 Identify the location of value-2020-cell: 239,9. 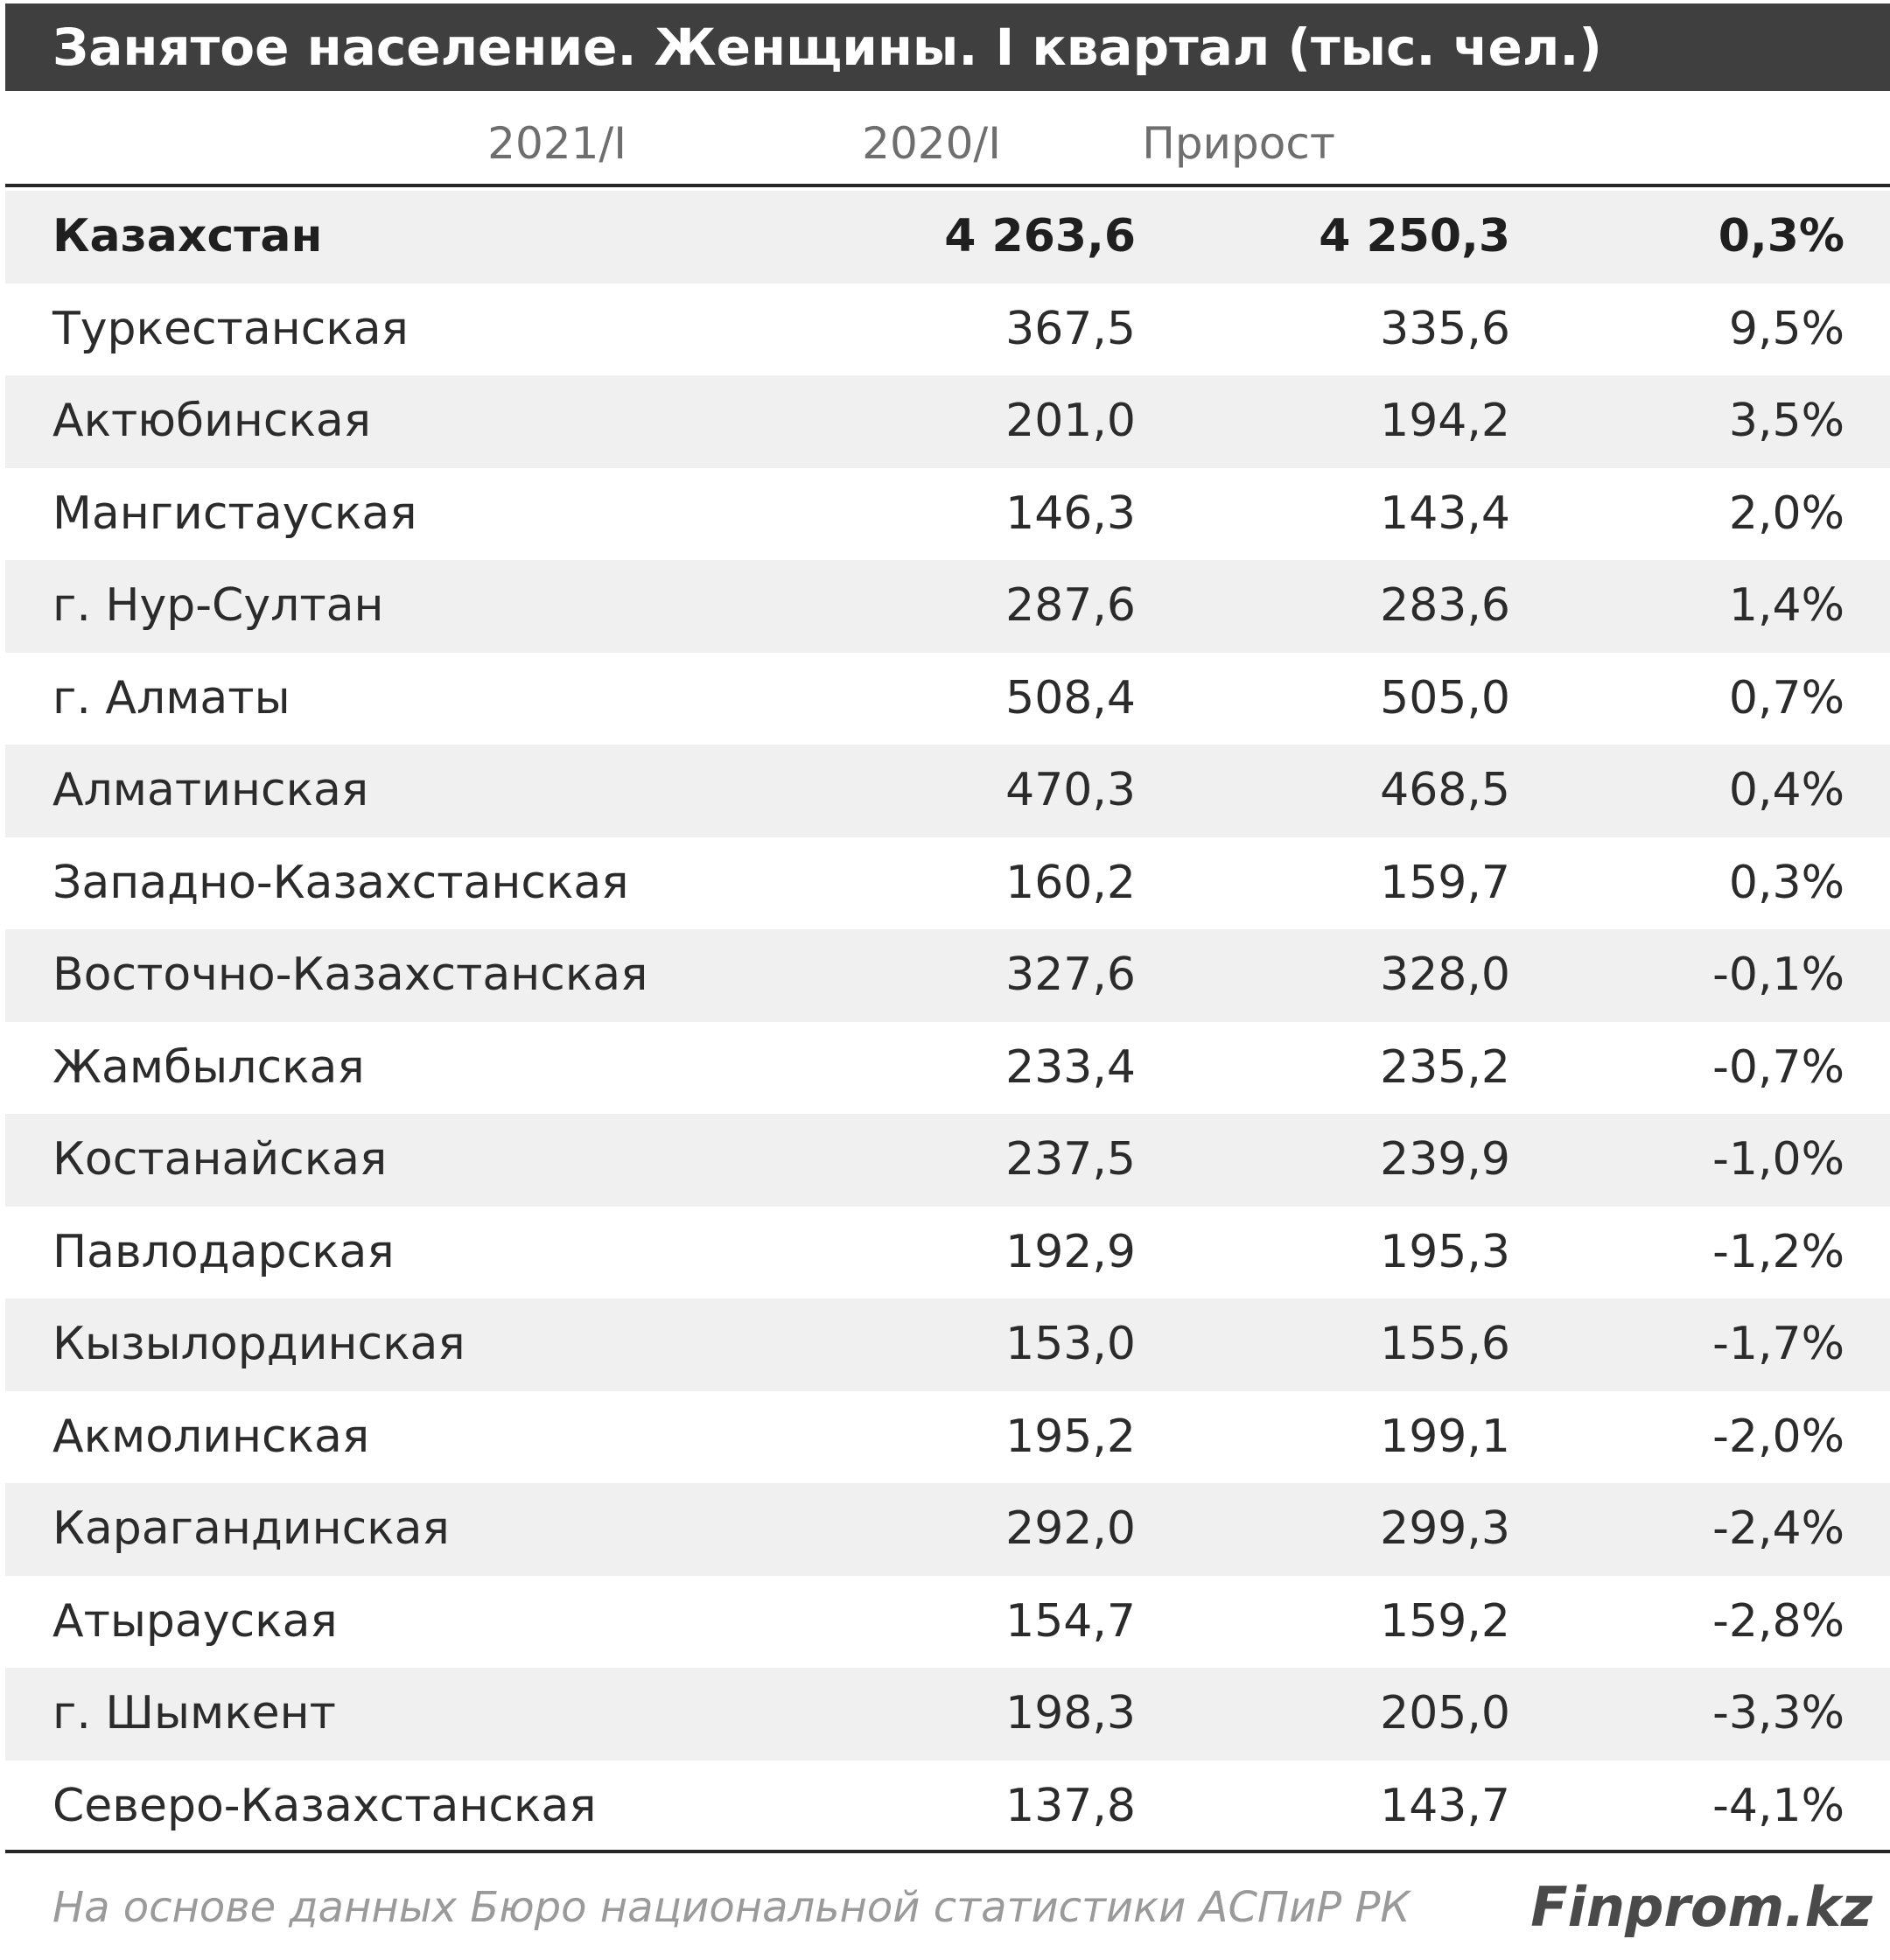
(1445, 1159).